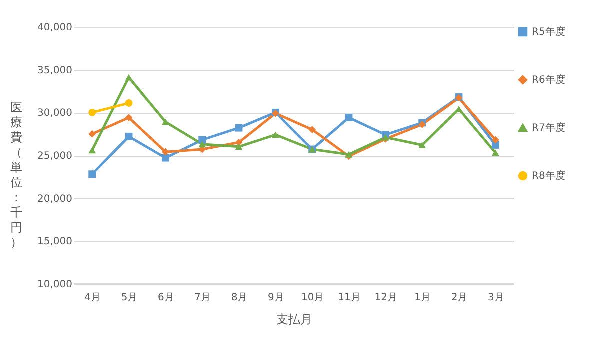  Describe the element at coordinates (239, 298) in the screenshot. I see `x-tick-label: 8月` at that location.